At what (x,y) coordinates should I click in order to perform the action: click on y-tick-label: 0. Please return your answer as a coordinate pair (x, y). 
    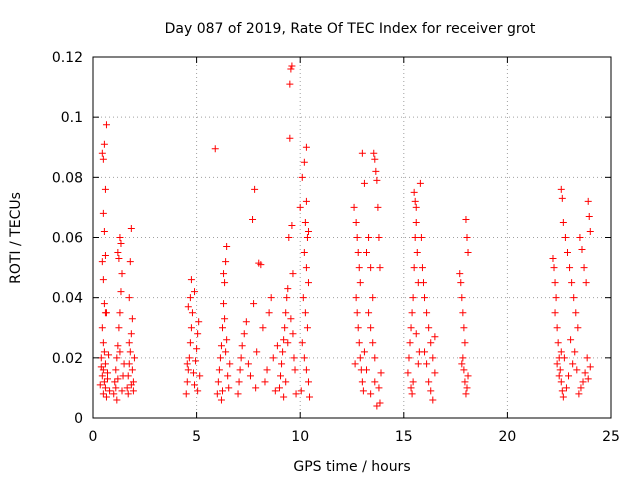
    Looking at the image, I should click on (78, 419).